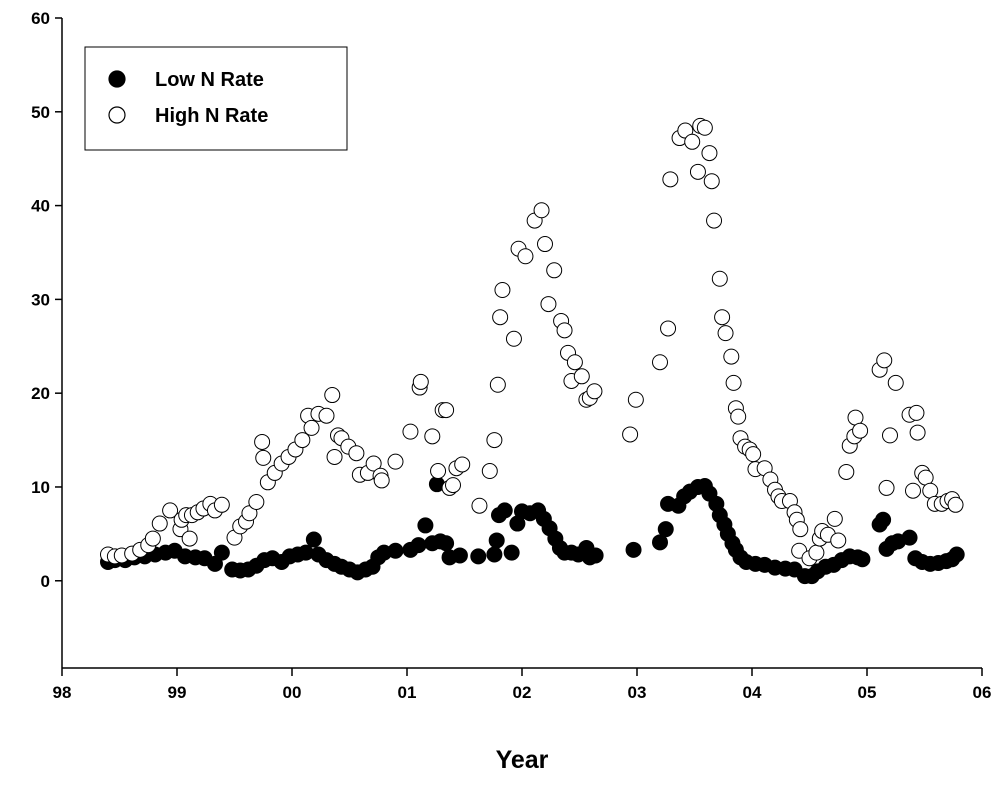 This screenshot has width=1000, height=785. What do you see at coordinates (407, 692) in the screenshot?
I see `x-tick-label: 01` at bounding box center [407, 692].